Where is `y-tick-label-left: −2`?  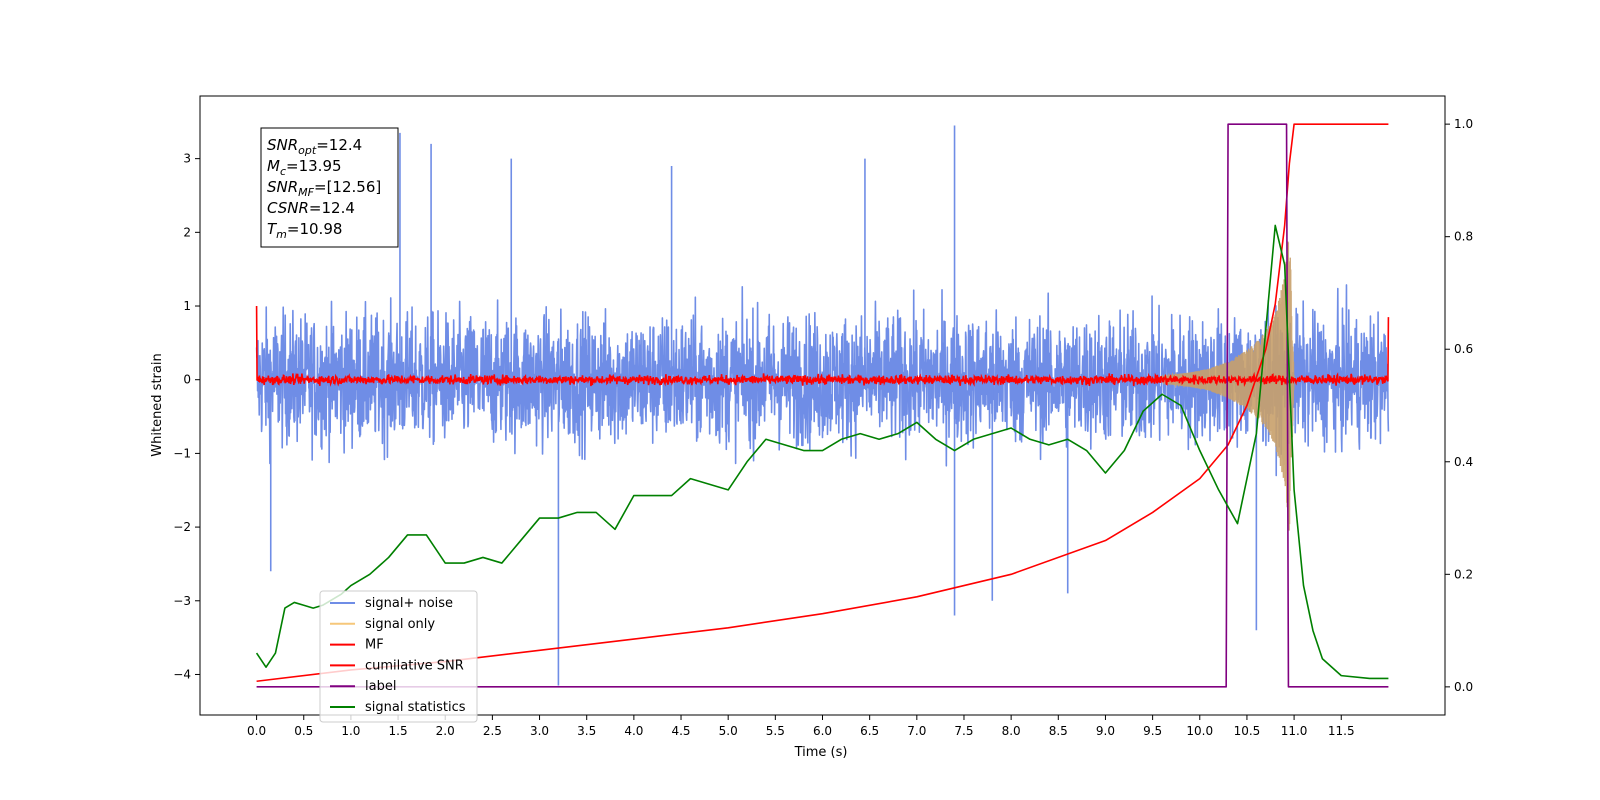 y-tick-label-left: −2 is located at coordinates (182, 527).